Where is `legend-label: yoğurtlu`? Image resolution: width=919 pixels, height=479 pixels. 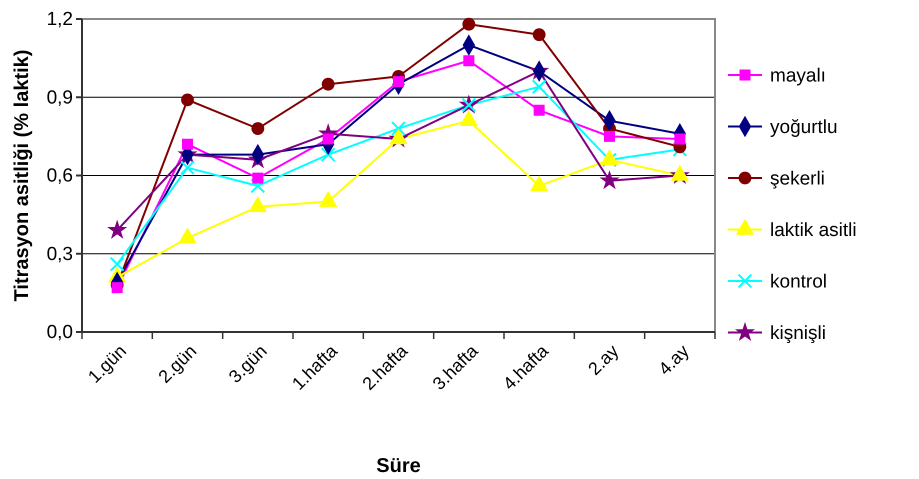
legend-label: yoğurtlu is located at coordinates (804, 127).